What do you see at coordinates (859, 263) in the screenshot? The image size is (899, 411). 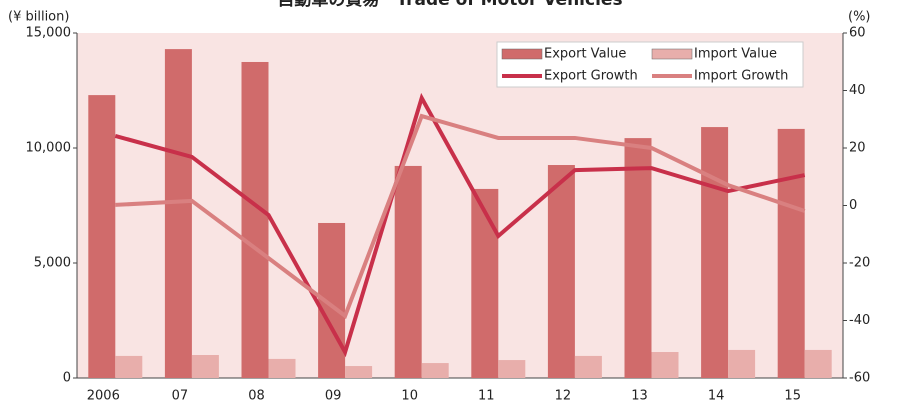 I see `y2-tick-label: -20` at bounding box center [859, 263].